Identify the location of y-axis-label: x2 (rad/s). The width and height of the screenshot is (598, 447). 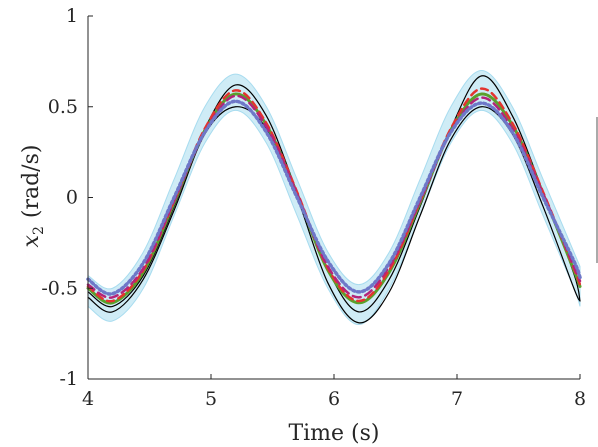
(33, 196).